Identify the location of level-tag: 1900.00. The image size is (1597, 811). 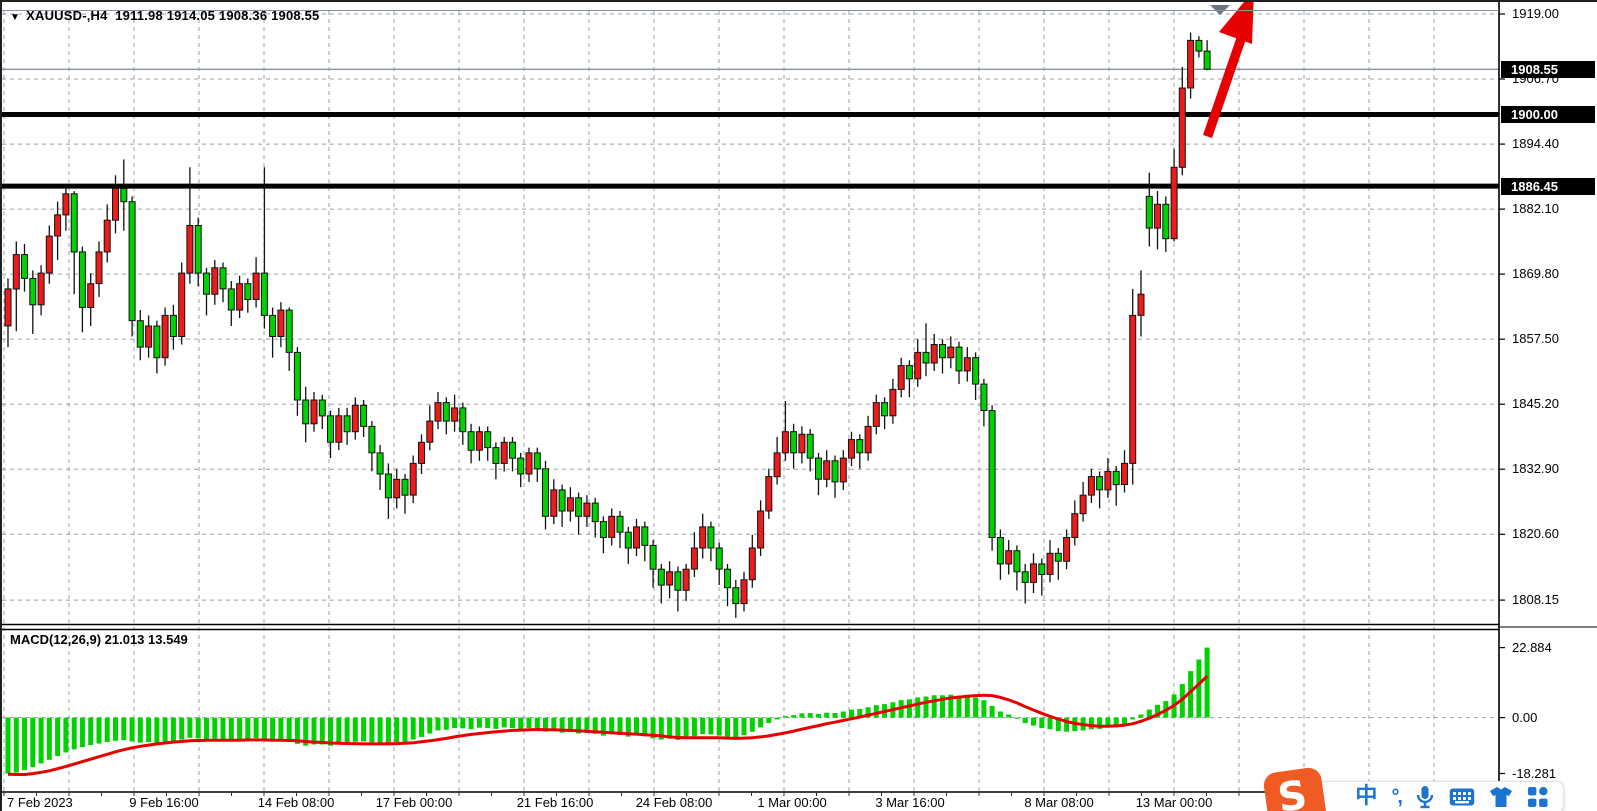
(1548, 114).